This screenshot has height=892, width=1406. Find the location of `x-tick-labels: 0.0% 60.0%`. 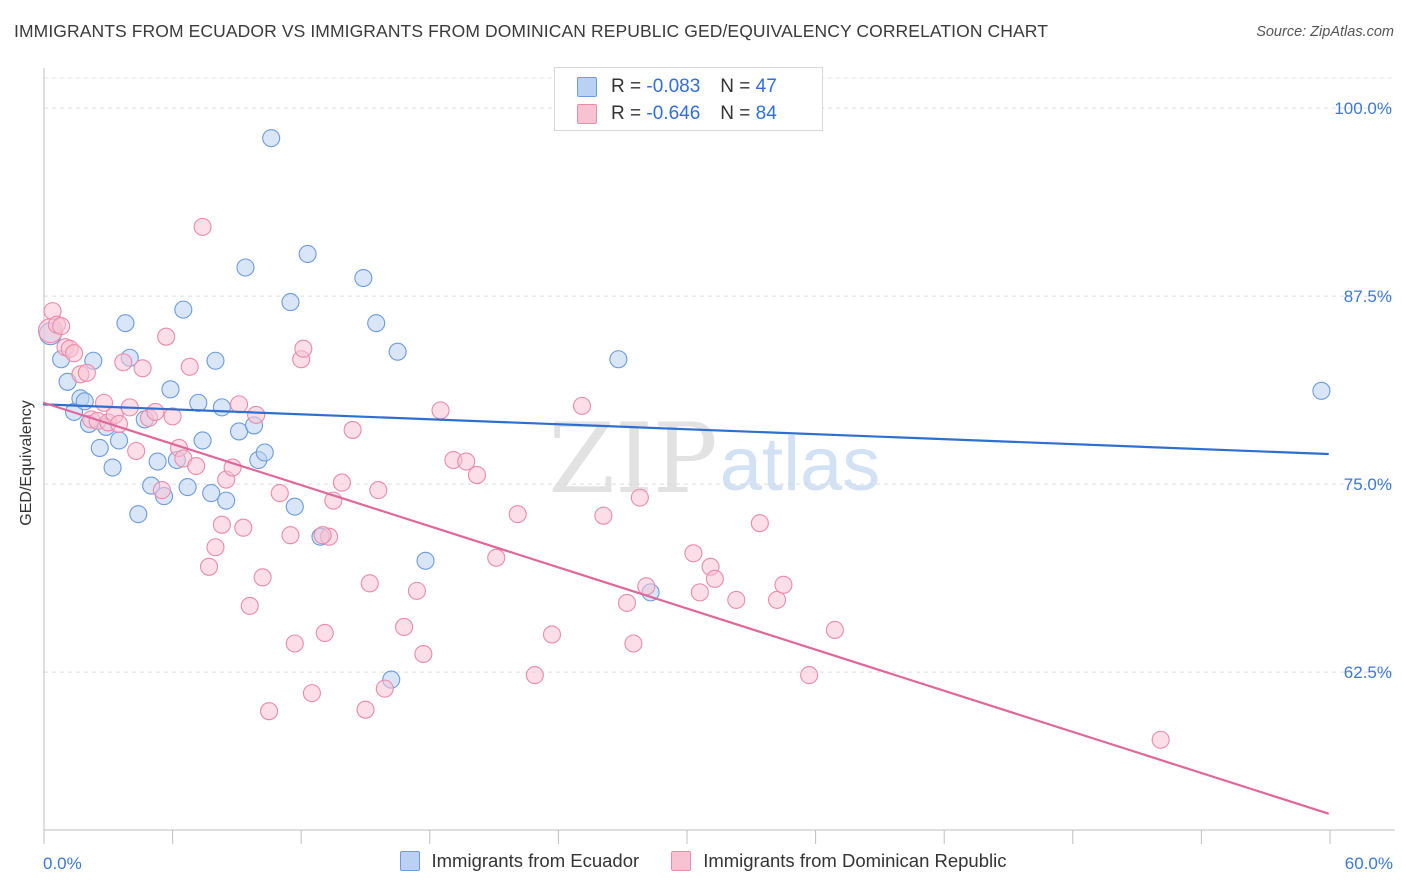

x-tick-labels: 0.0% 60.0% is located at coordinates (718, 863).